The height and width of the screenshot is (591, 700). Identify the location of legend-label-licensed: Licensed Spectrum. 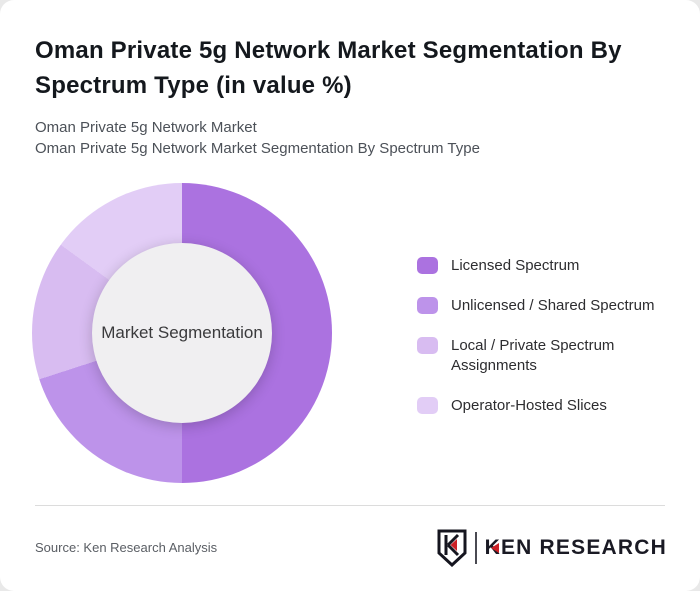
(515, 265).